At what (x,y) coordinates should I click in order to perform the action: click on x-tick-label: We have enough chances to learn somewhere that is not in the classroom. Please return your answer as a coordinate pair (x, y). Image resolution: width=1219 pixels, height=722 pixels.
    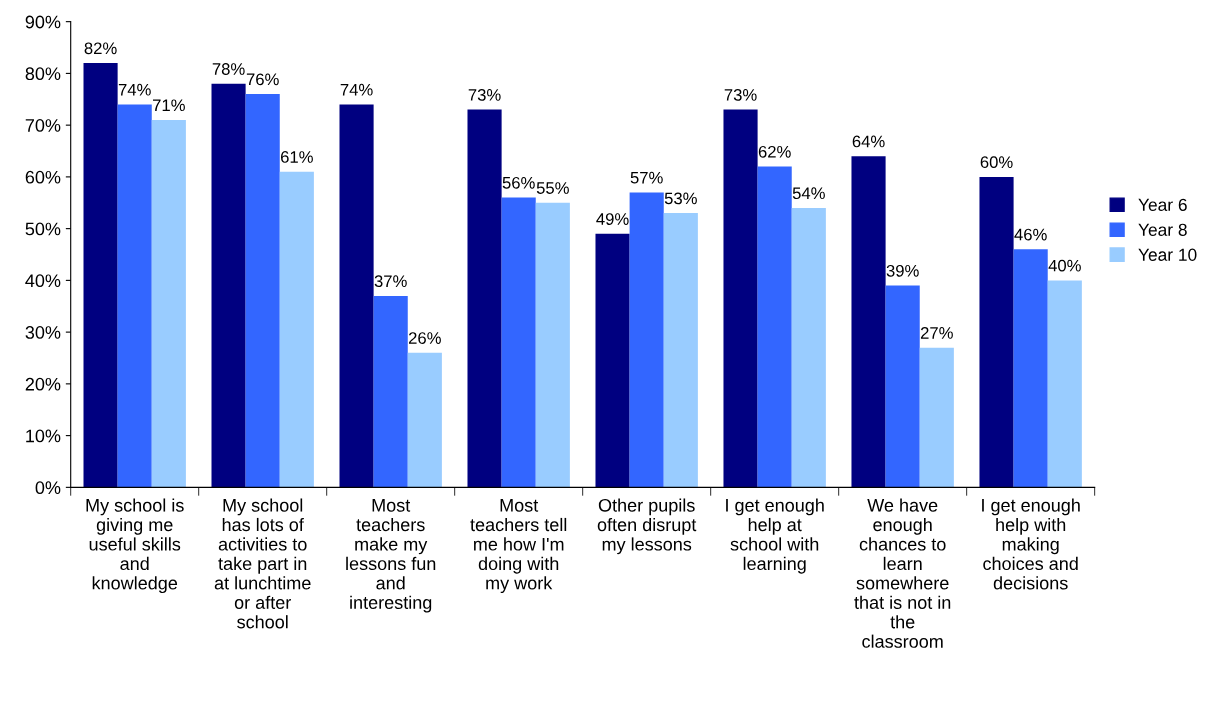
    Looking at the image, I should click on (902, 573).